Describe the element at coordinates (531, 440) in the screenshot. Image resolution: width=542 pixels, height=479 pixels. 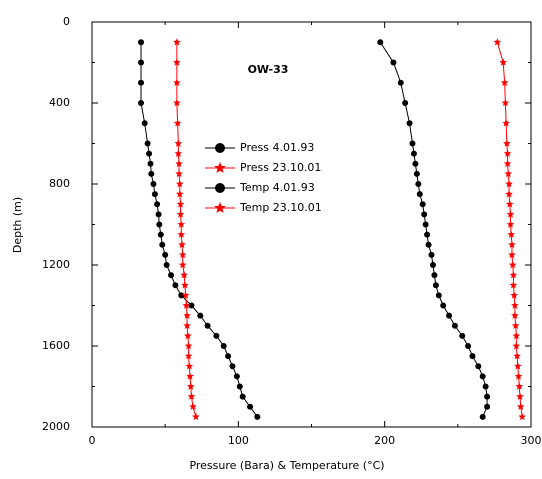
I see `x-tick-label: 300` at that location.